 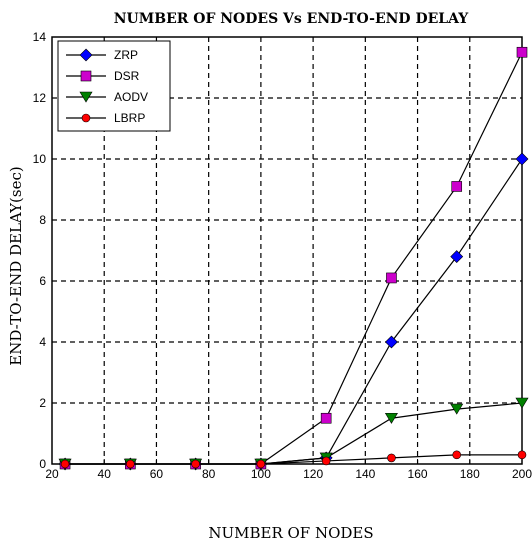 I want to click on legend-marker-dsr, so click(x=86, y=76).